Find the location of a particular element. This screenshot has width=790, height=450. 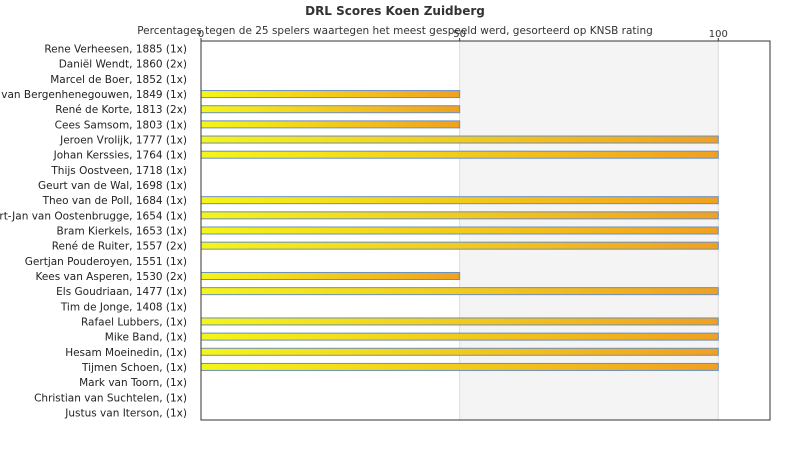

category-label: René de Ruiter, 1557 (2x) is located at coordinates (119, 247).